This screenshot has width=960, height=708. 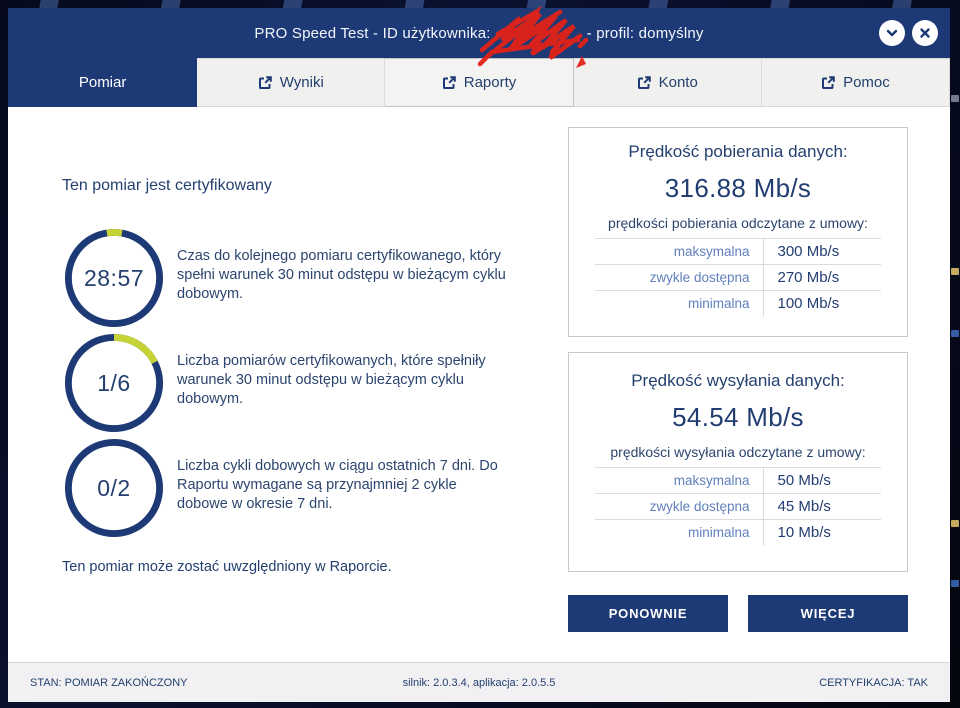 What do you see at coordinates (738, 417) in the screenshot?
I see `upload-speed-value: 54.54 Mb/s` at bounding box center [738, 417].